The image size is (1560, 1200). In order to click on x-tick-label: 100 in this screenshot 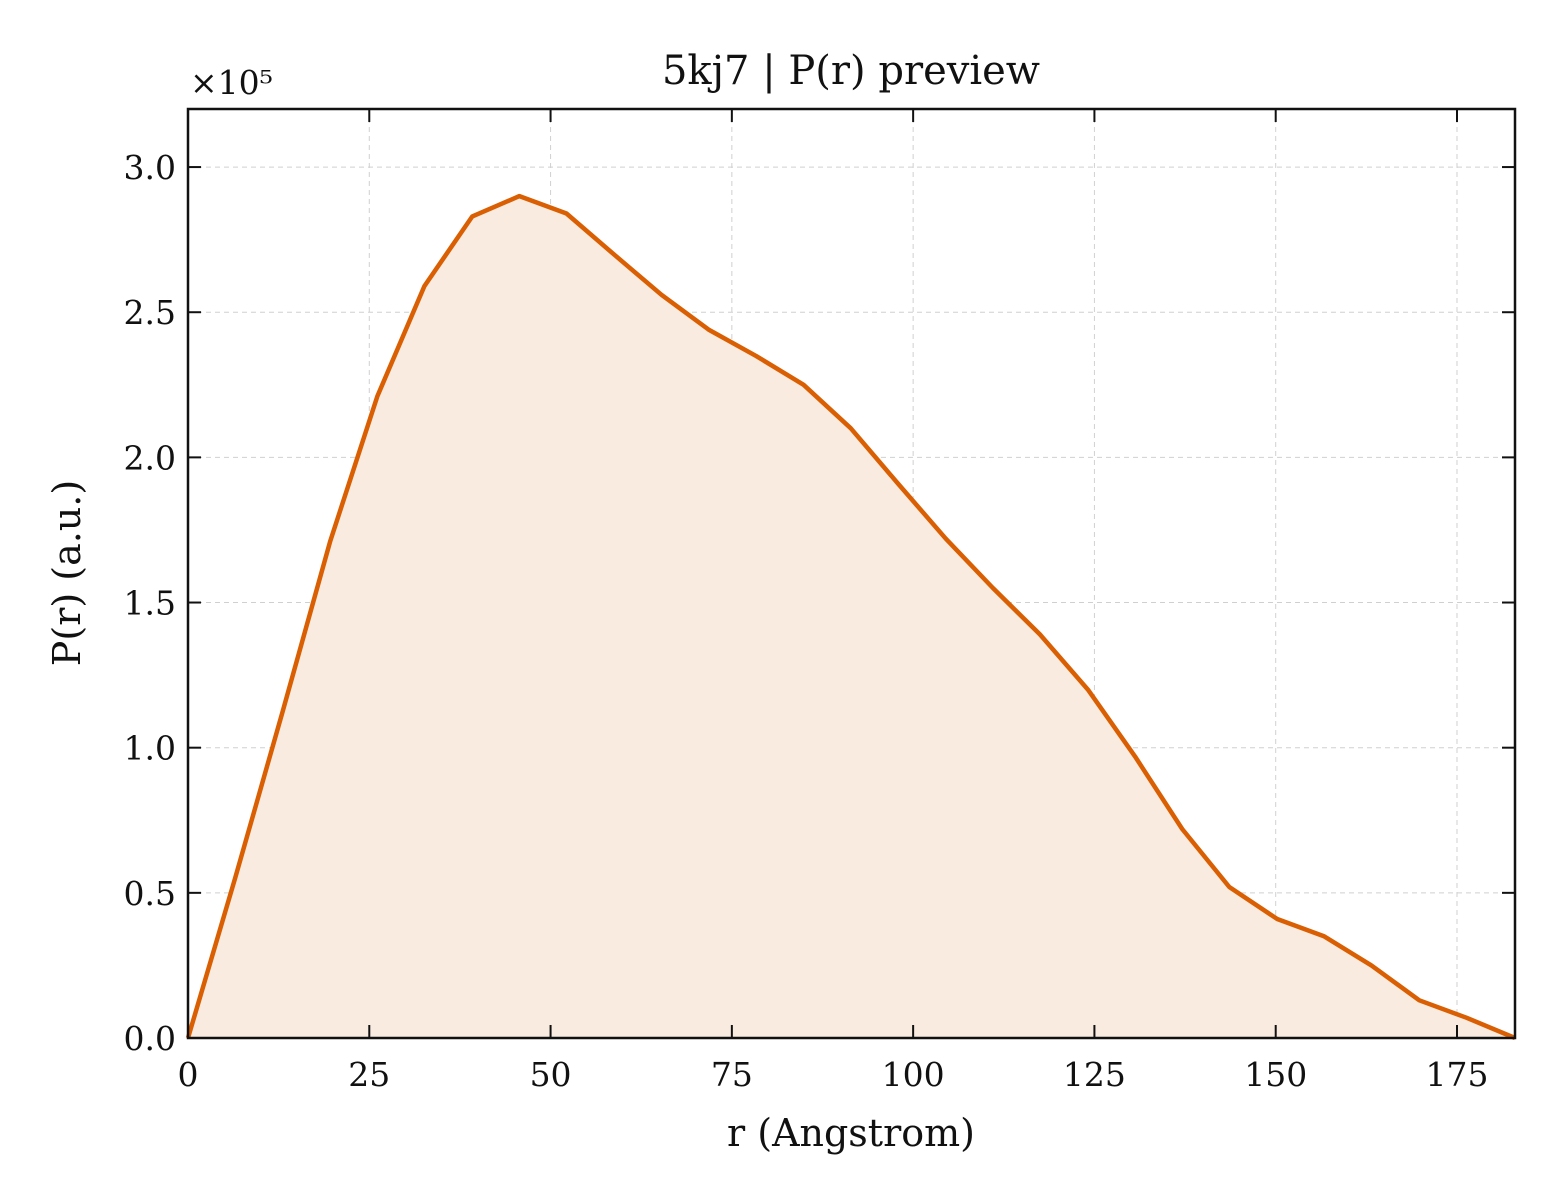, I will do `click(913, 1074)`.